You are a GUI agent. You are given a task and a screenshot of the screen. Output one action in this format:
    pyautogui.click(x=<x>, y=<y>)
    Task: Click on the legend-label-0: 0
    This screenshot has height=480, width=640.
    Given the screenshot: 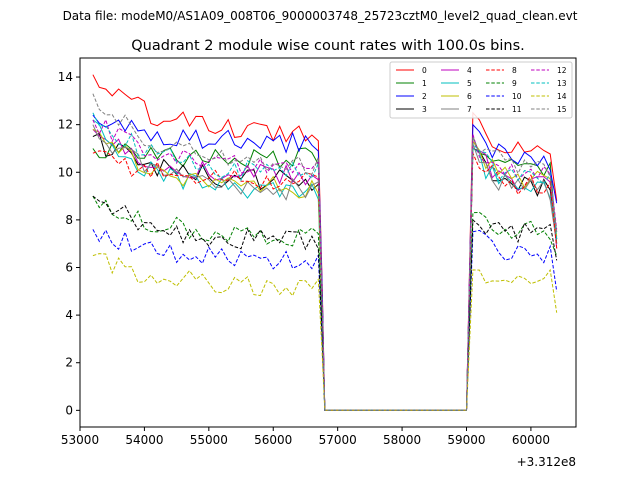 What is the action you would take?
    pyautogui.click(x=424, y=70)
    